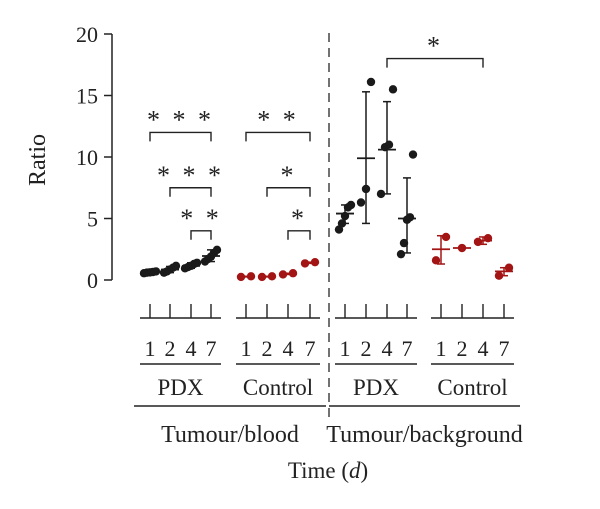  Describe the element at coordinates (150, 272) in the screenshot. I see `time-point-Tumour/blood-PDX-1` at that location.